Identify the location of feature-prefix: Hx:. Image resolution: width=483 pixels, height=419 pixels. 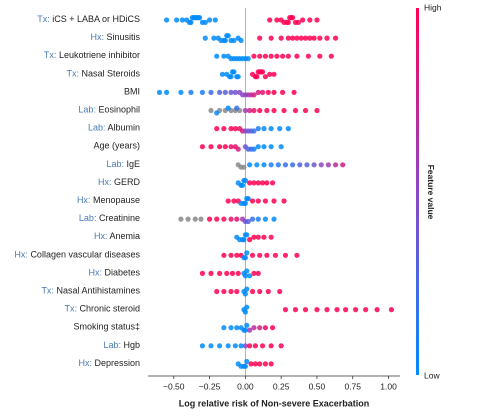
(105, 182).